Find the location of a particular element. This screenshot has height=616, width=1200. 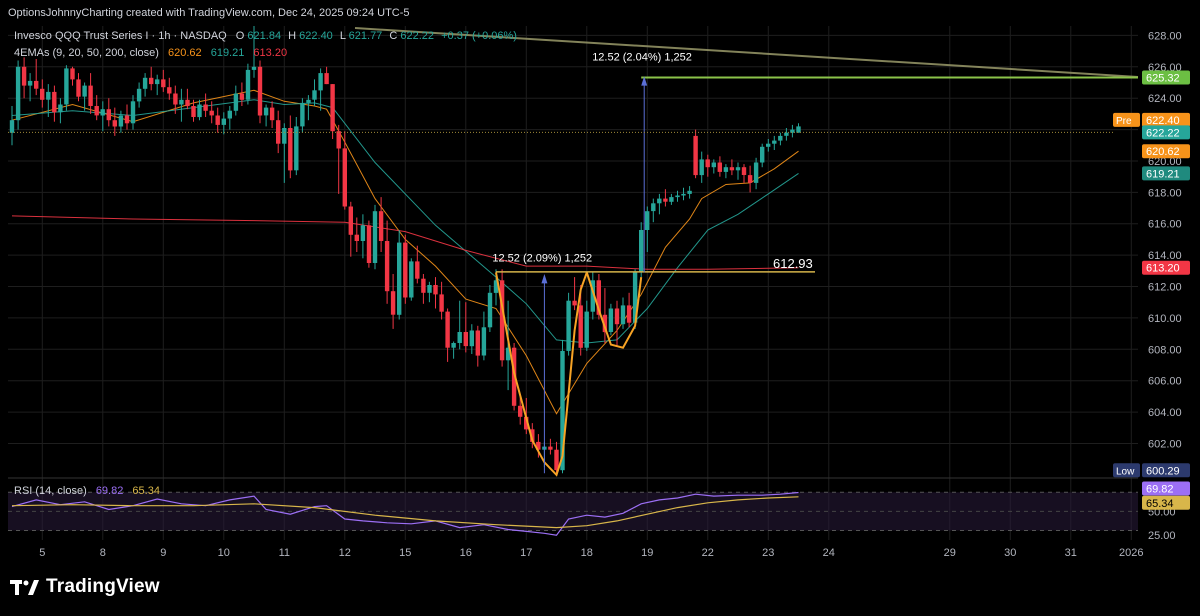

trend-line is located at coordinates (746, 52).